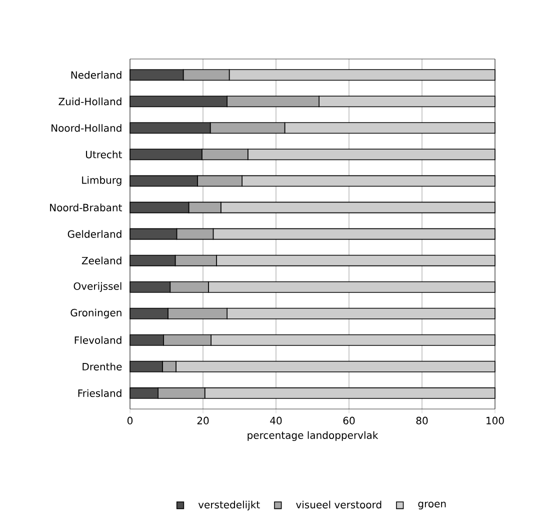  Describe the element at coordinates (130, 420) in the screenshot. I see `x-tick-label: 0` at that location.